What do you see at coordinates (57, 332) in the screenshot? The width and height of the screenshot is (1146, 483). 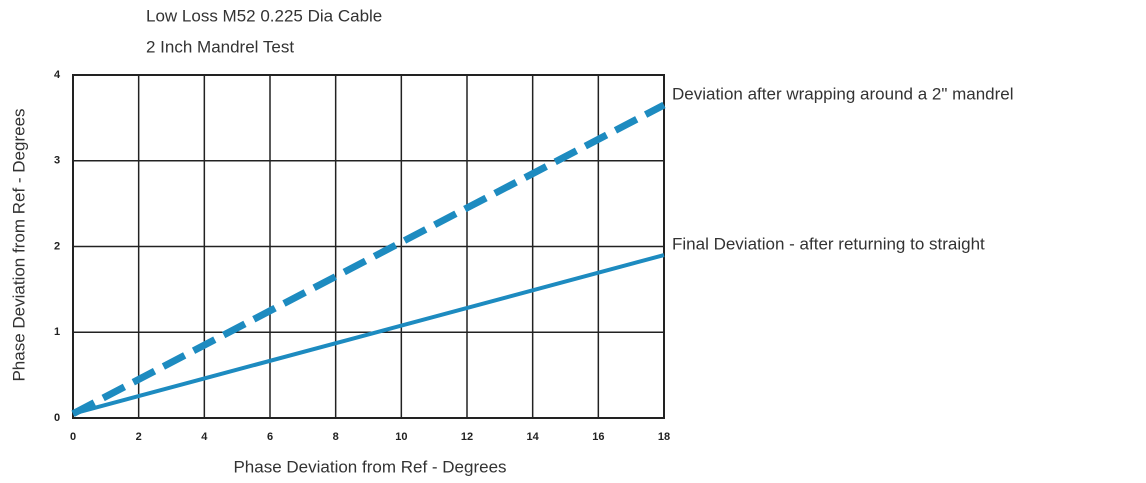 I see `y-tick-label: 1` at bounding box center [57, 332].